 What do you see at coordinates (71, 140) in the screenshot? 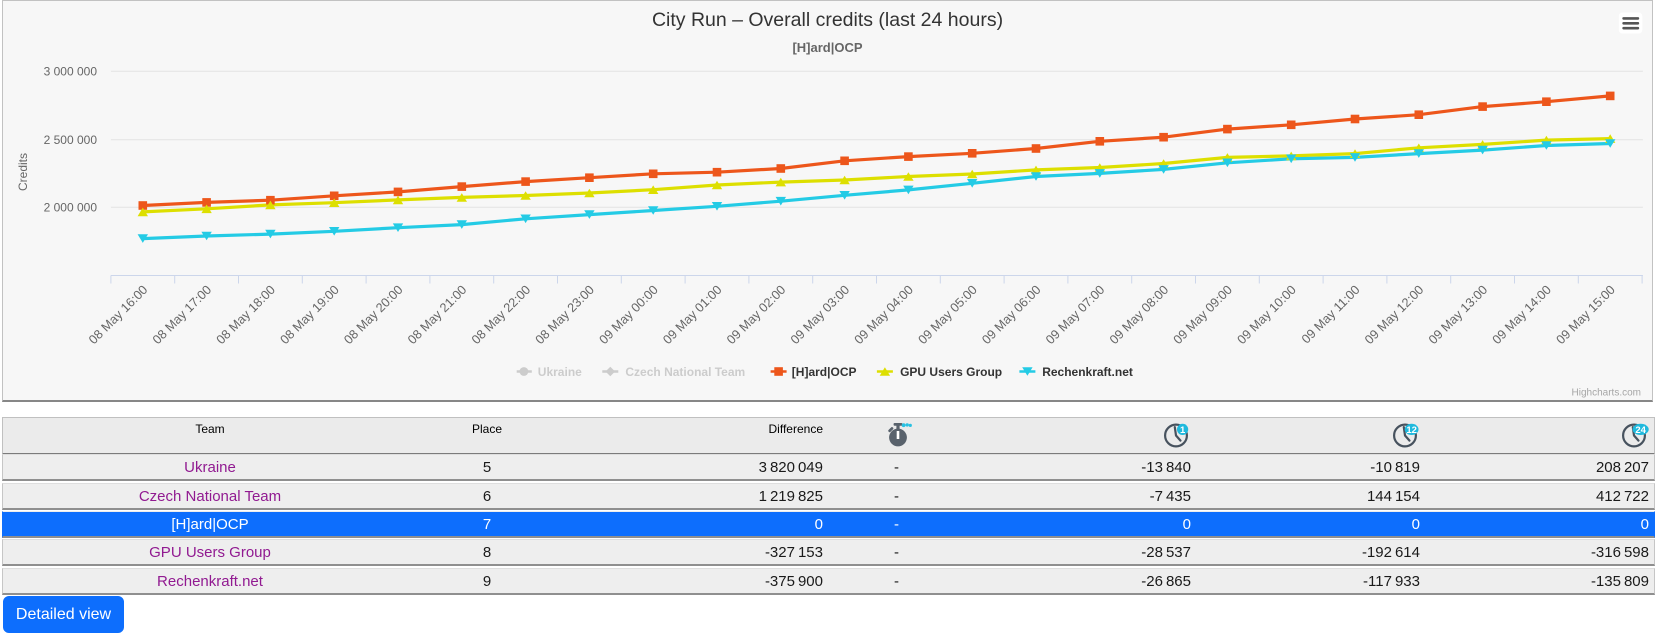
I see `svg-text: 2 500 000` at bounding box center [71, 140].